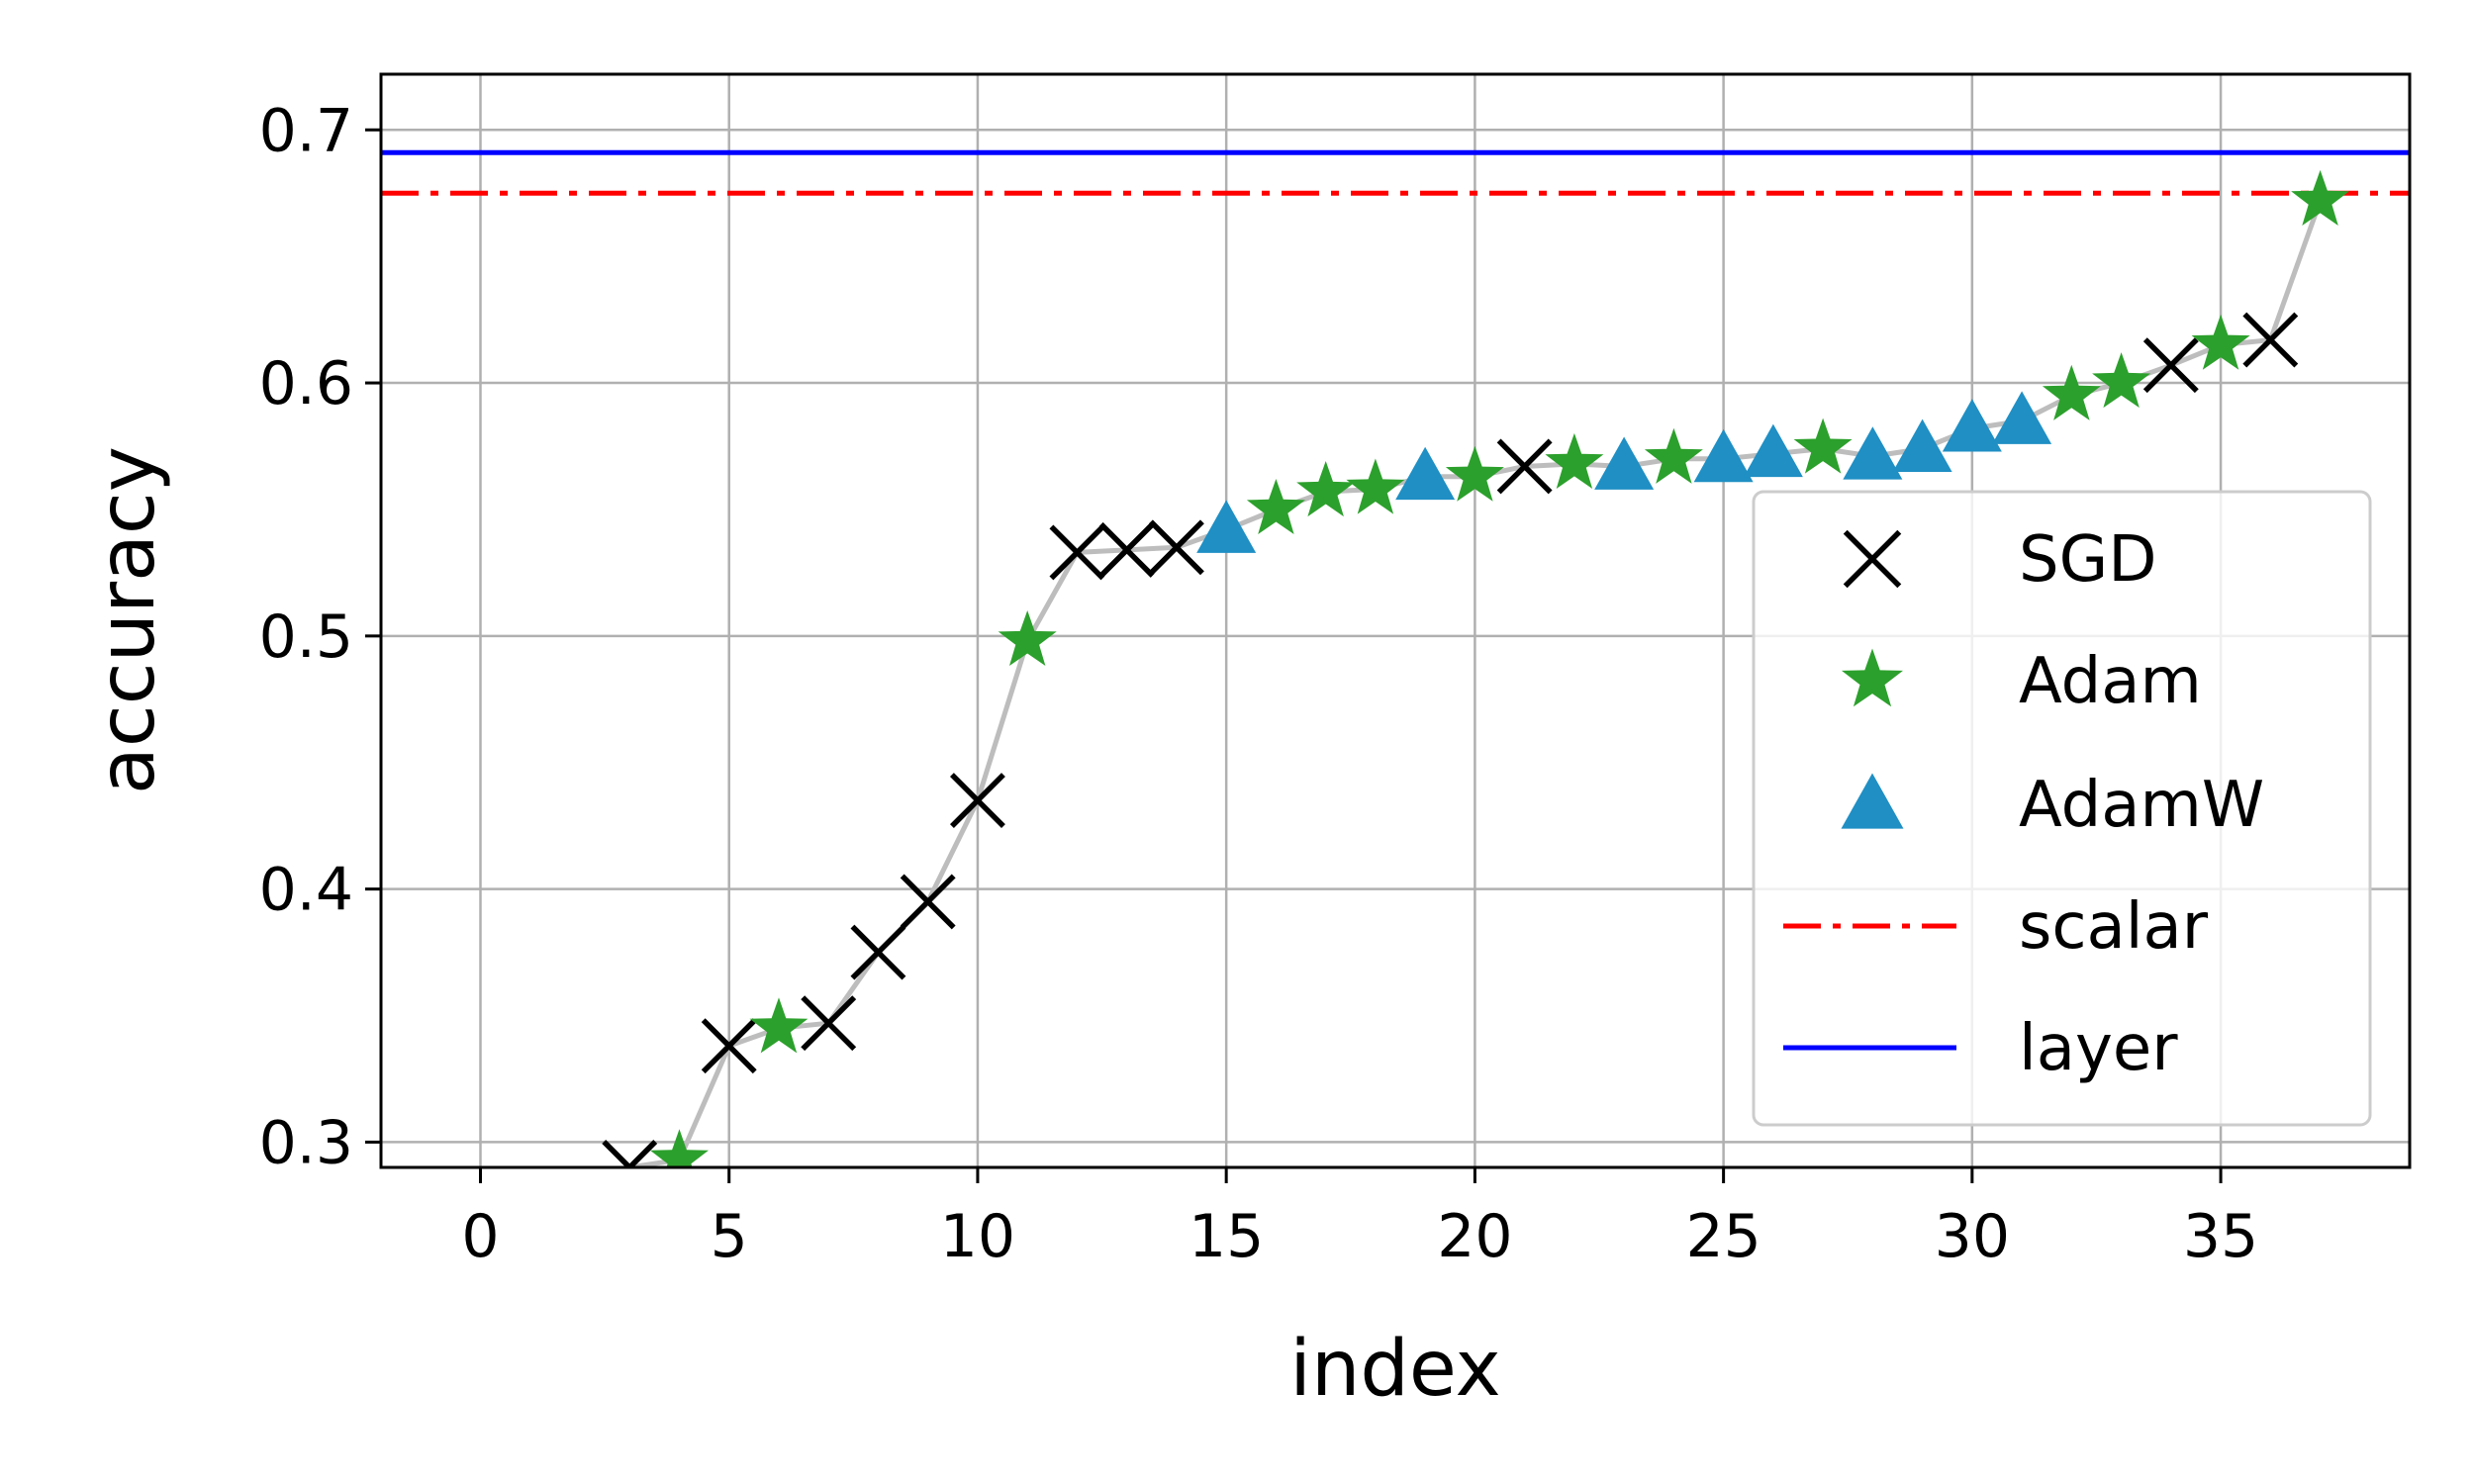  Describe the element at coordinates (2141, 805) in the screenshot. I see `legend-label-adamw: AdamW` at that location.